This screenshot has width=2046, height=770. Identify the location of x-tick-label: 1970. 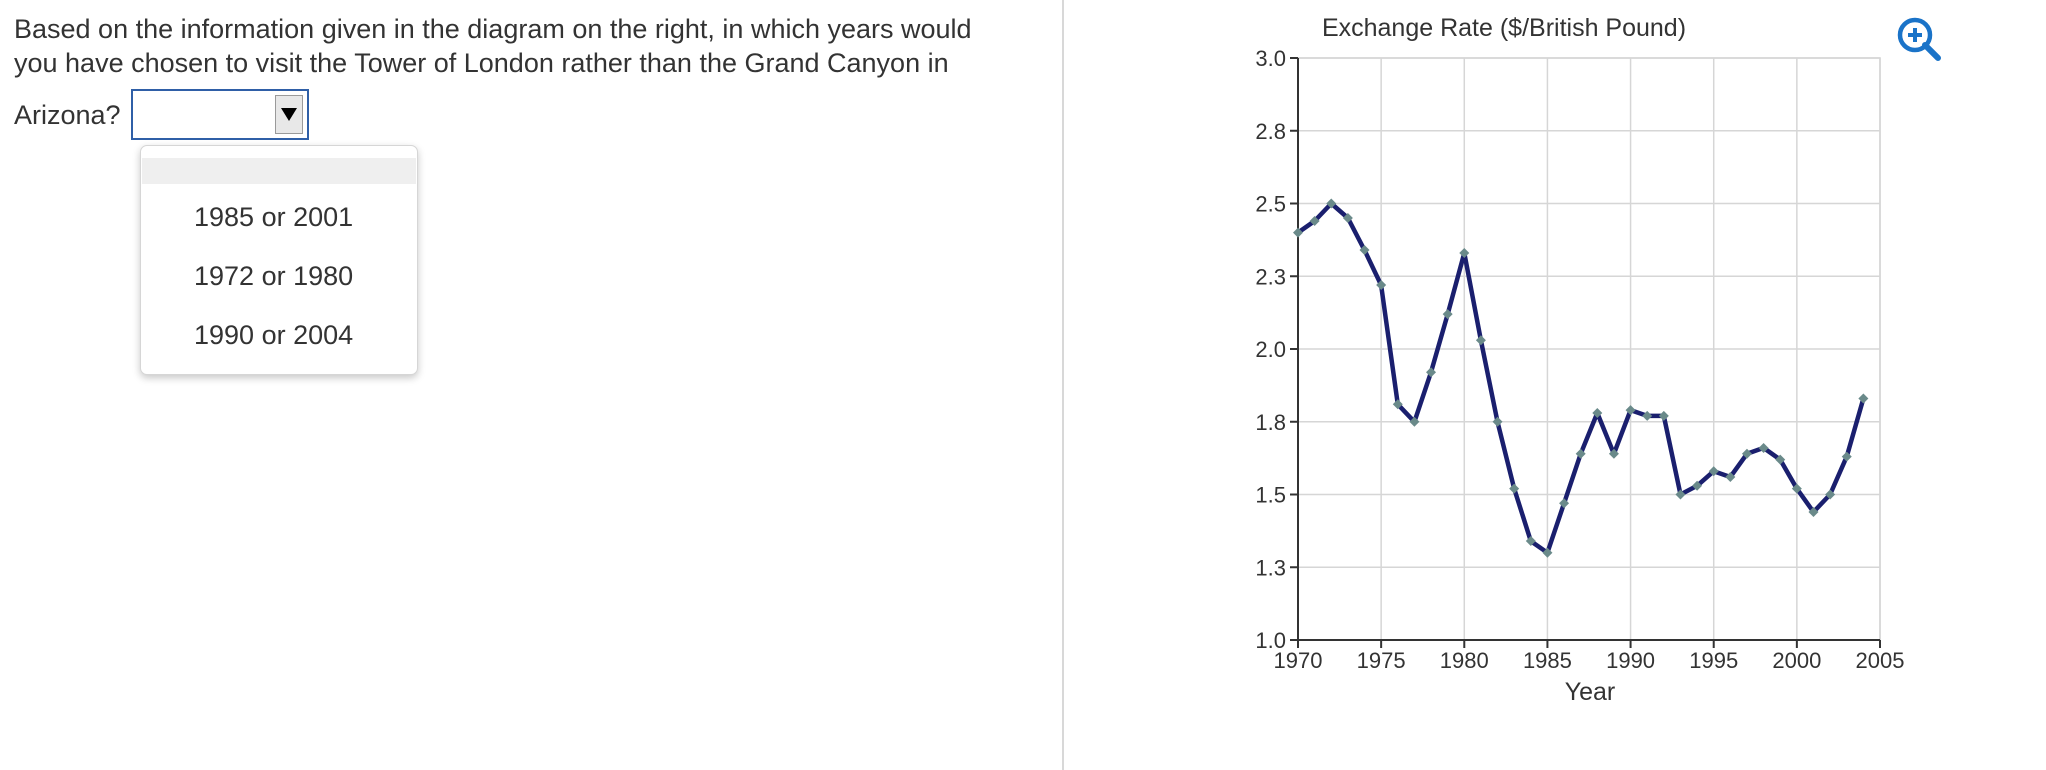
(1298, 660).